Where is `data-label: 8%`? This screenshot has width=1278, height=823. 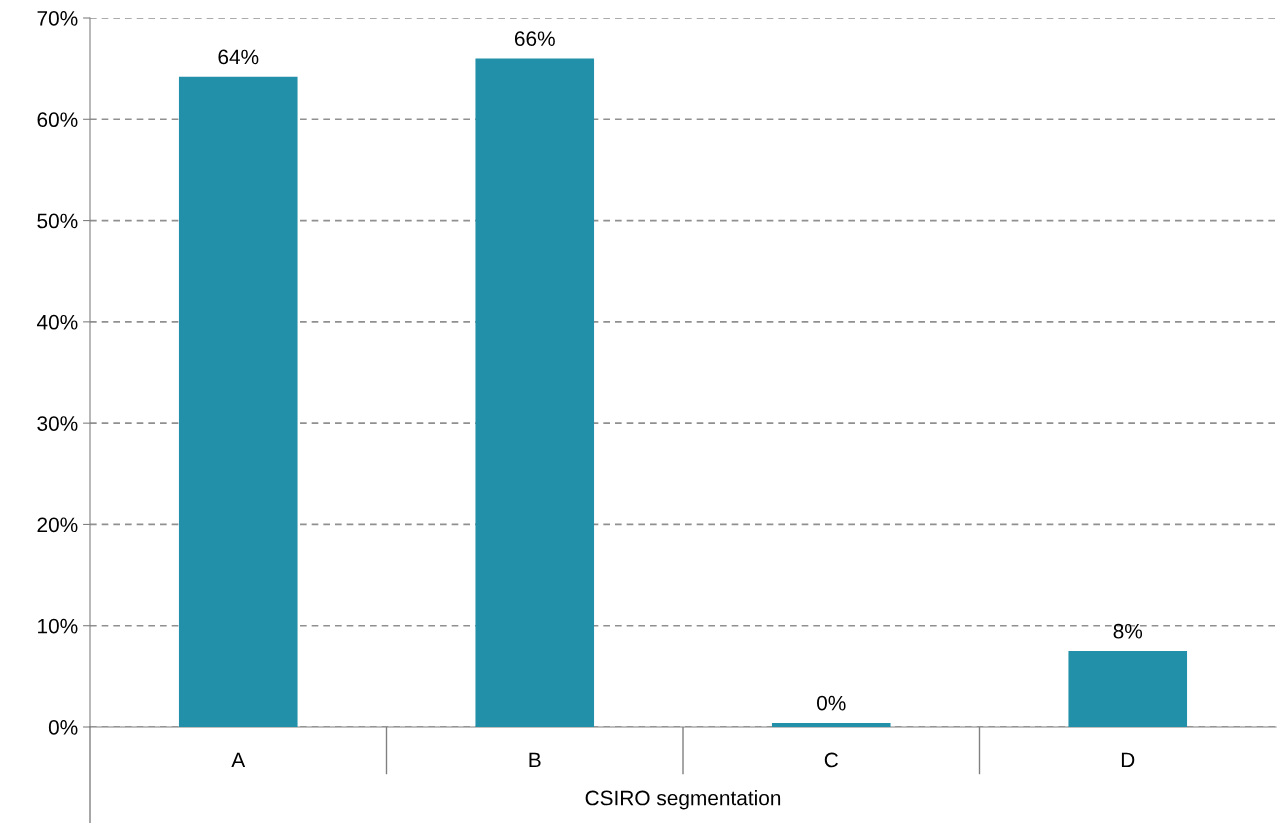 data-label: 8% is located at coordinates (1128, 631).